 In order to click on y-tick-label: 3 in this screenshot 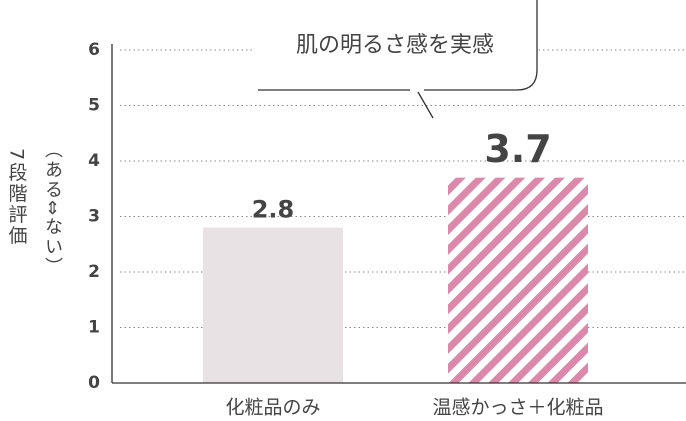, I will do `click(94, 217)`.